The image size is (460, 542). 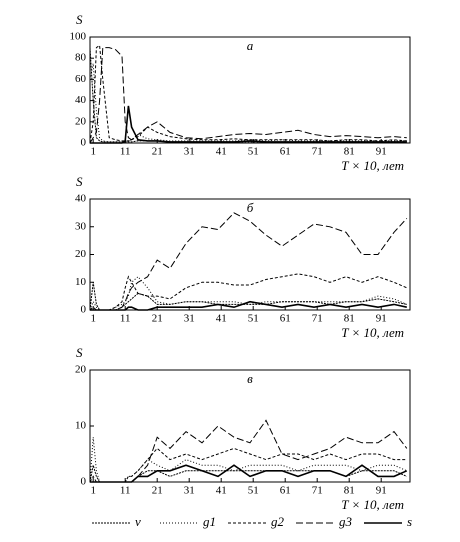 What do you see at coordinates (81, 226) in the screenshot?
I see `y-tick-label: 30` at bounding box center [81, 226].